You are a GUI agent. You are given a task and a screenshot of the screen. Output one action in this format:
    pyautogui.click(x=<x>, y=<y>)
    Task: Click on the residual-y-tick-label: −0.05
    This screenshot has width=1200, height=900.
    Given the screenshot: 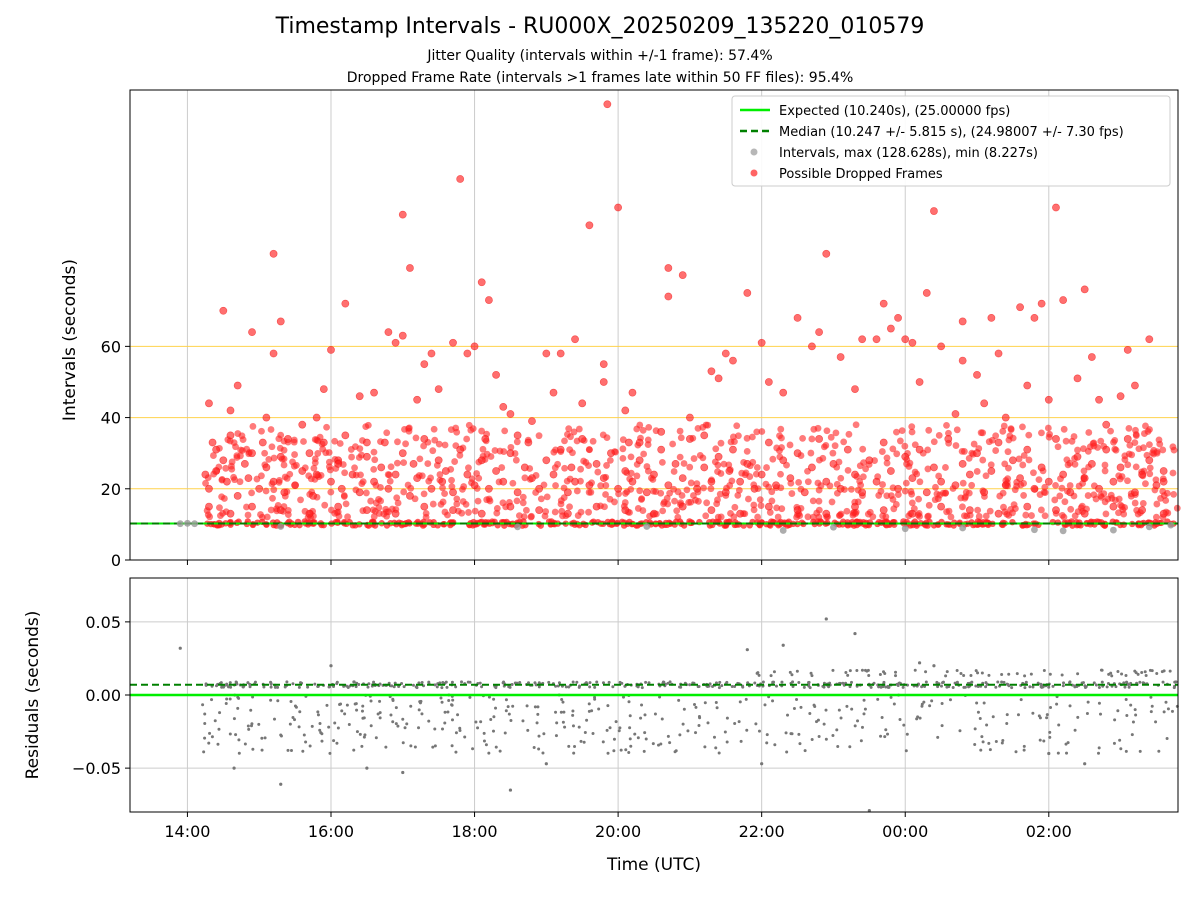 What is the action you would take?
    pyautogui.click(x=96, y=768)
    